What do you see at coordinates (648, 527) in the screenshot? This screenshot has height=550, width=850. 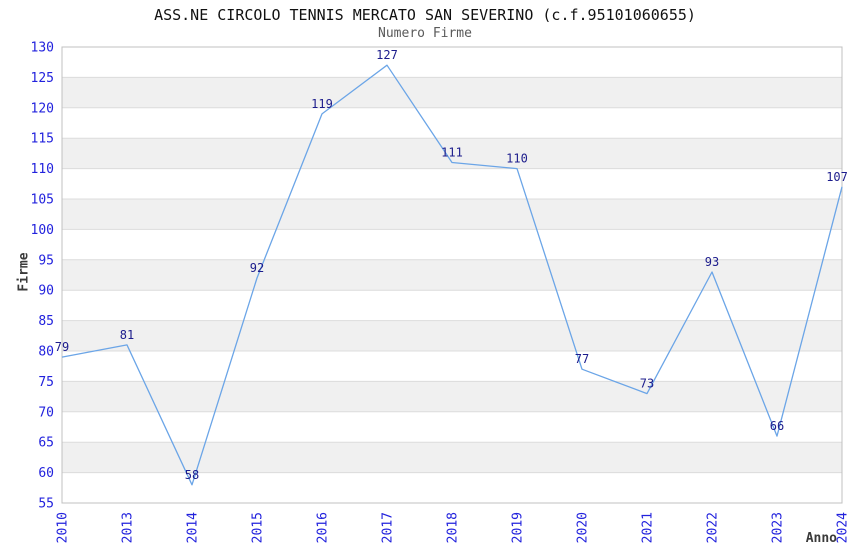 I see `x-tick-label: 2021` at bounding box center [648, 527].